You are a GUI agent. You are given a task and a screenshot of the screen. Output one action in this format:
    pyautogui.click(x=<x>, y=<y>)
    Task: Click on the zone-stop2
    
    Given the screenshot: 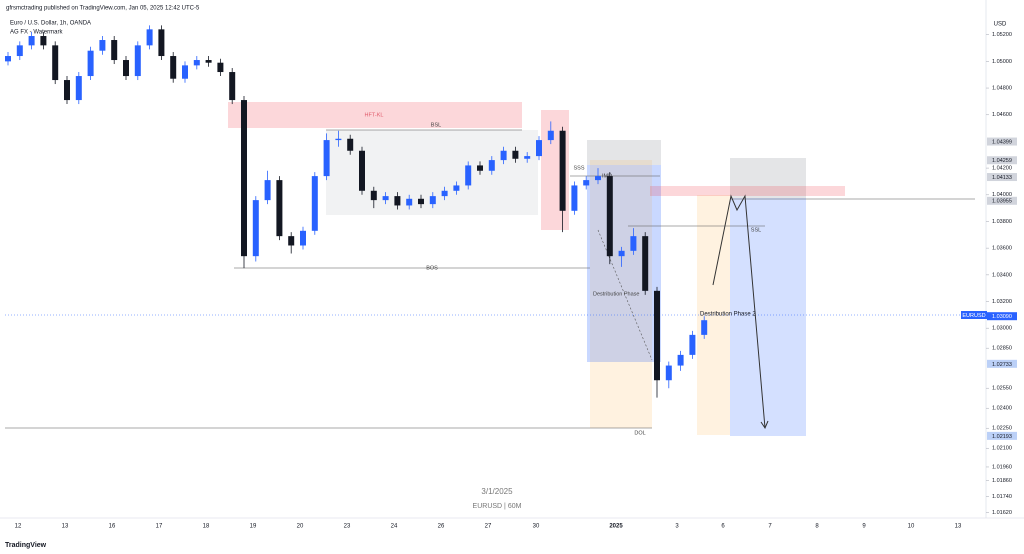 What is the action you would take?
    pyautogui.click(x=768, y=178)
    